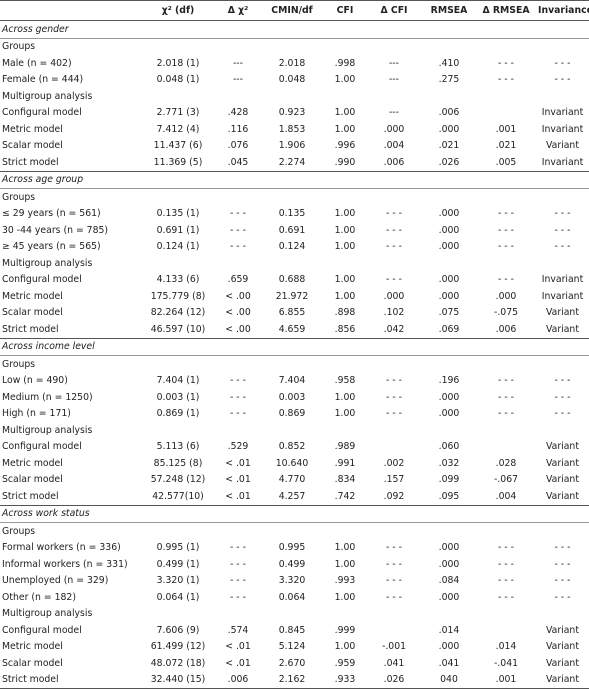  What do you see at coordinates (345, 381) in the screenshot?
I see `cell: .958` at bounding box center [345, 381].